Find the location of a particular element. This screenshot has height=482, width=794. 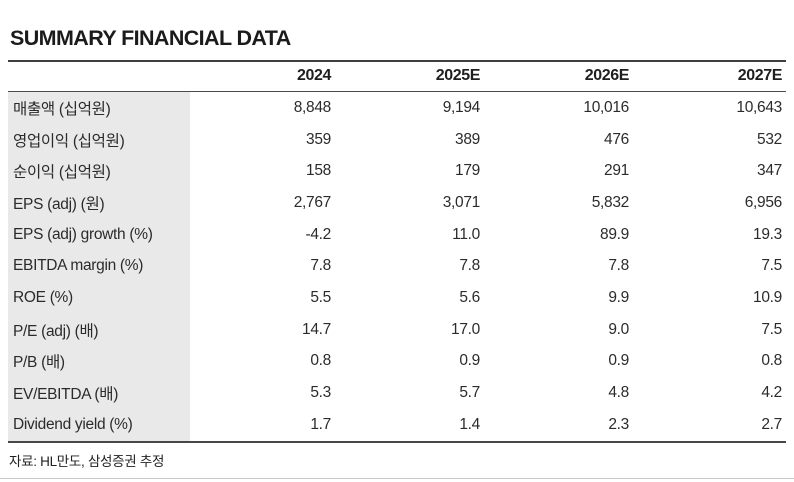

cell-value: 89.9 is located at coordinates (614, 234).